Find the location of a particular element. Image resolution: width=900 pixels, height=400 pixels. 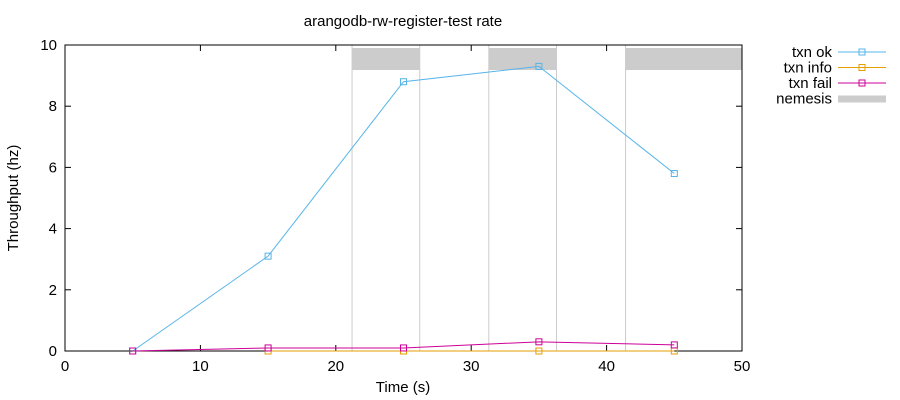

y-tick-label: 6 is located at coordinates (53, 167).